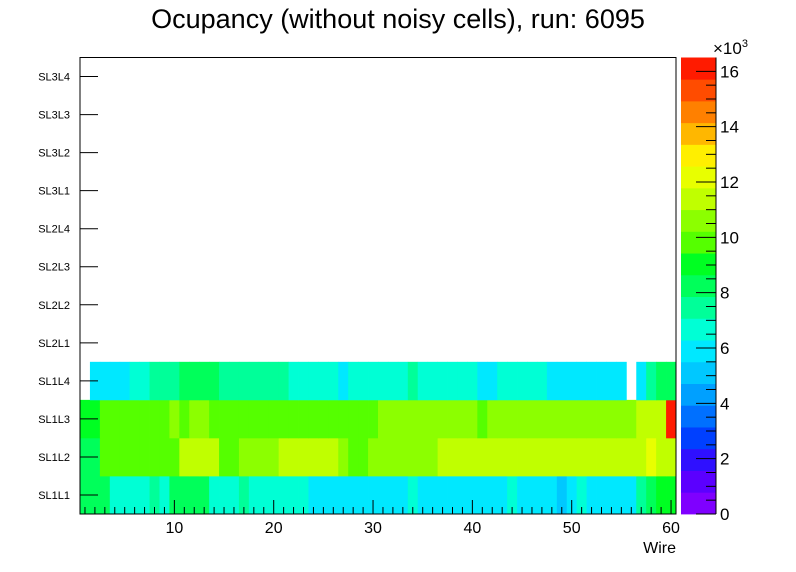  What do you see at coordinates (671, 528) in the screenshot?
I see `x-tick-label: 60` at bounding box center [671, 528].